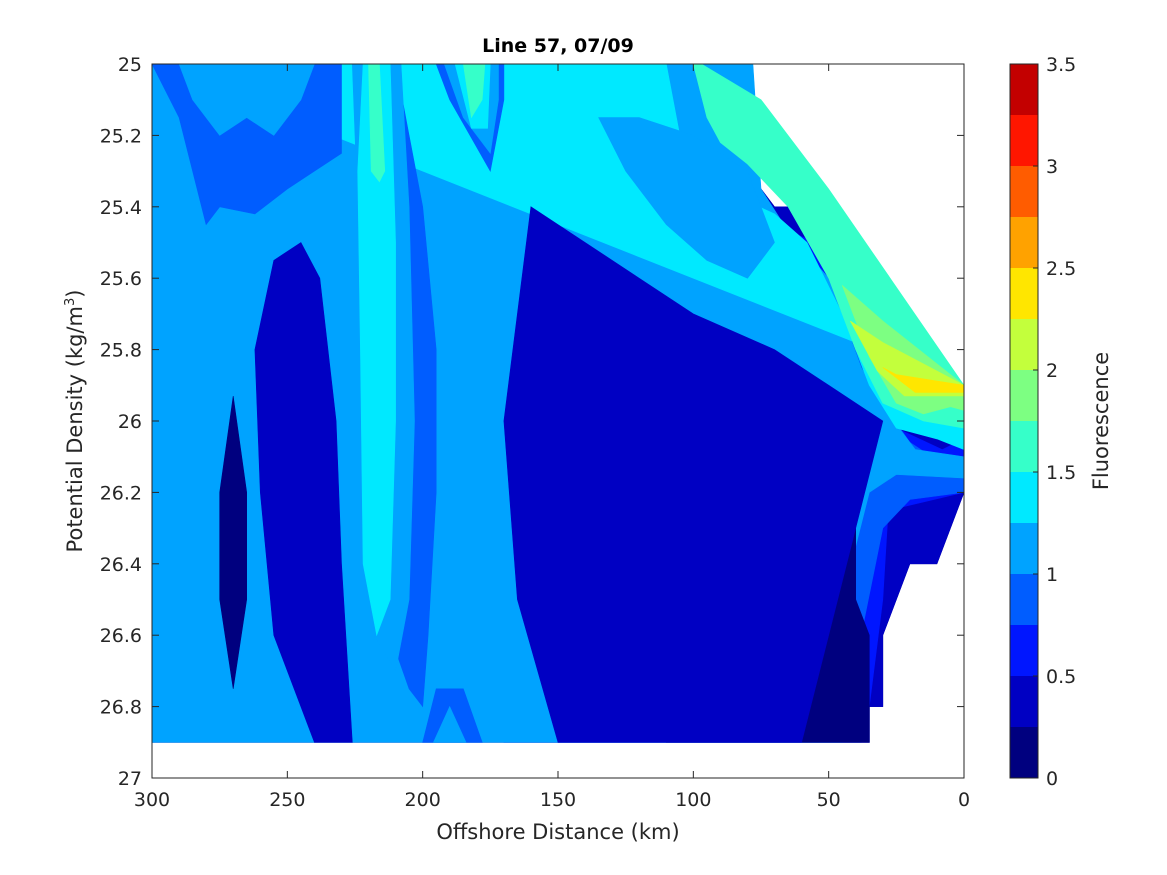 The image size is (1167, 875). I want to click on y-tick-label: 26.4, so click(121, 565).